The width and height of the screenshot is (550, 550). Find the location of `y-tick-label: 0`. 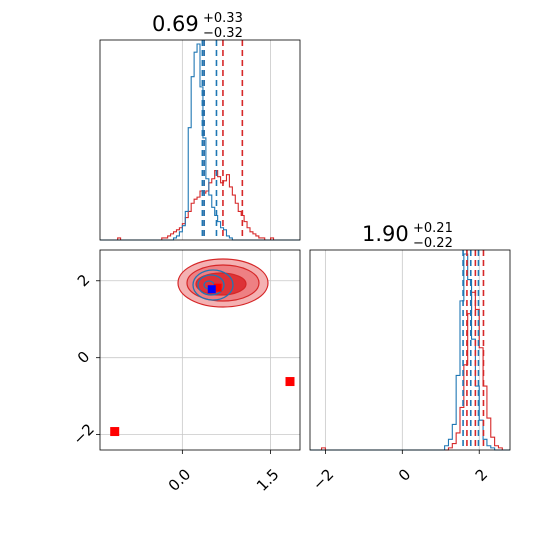

y-tick-label: 0 is located at coordinates (83, 357).